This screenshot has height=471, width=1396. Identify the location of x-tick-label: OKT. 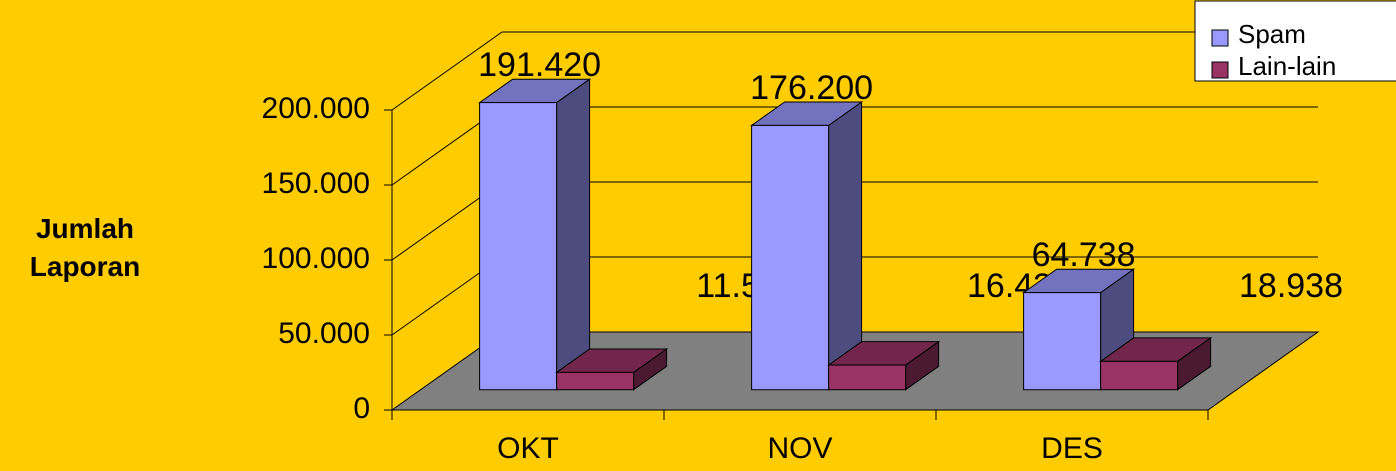
(528, 448).